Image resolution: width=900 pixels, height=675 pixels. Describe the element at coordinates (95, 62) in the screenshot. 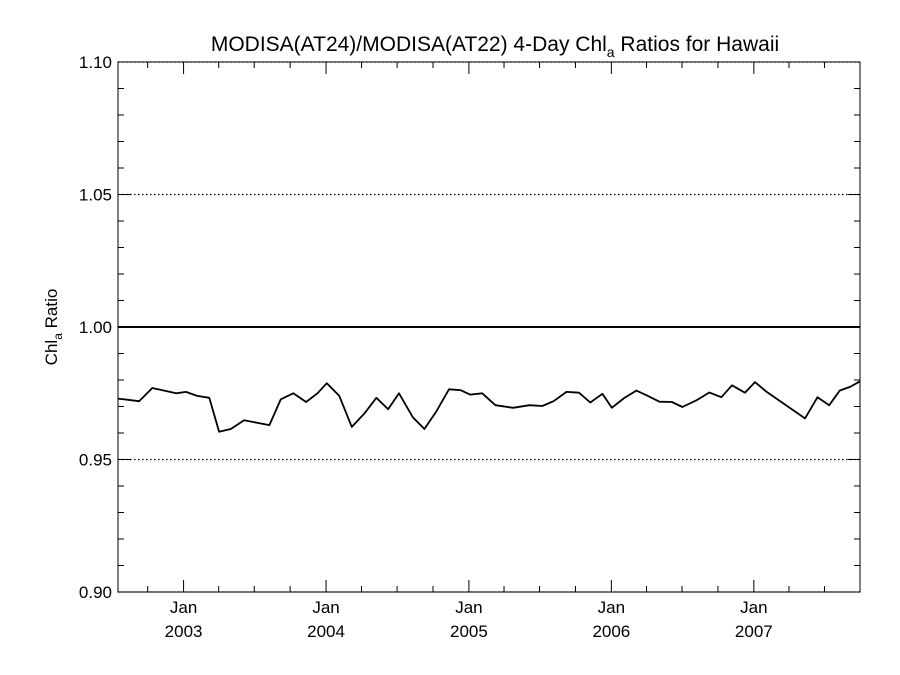

I see `y-tick-label: 1.10` at that location.